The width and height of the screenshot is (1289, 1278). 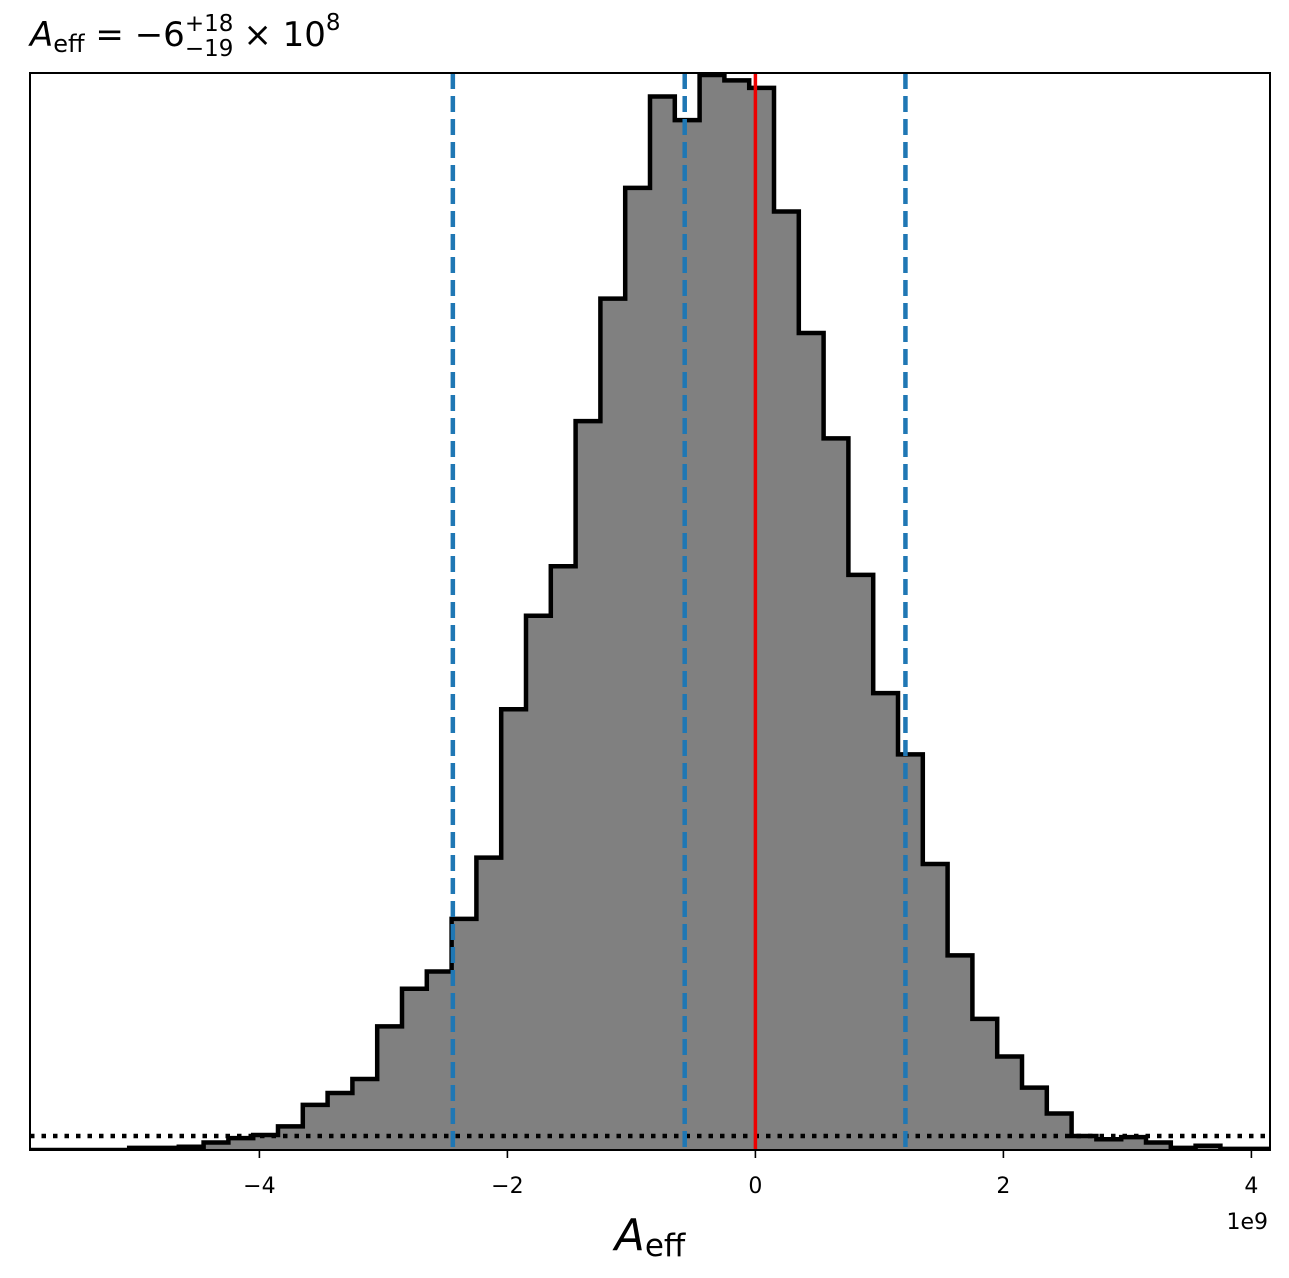 I want to click on title-lhs-symbol: A, so click(x=40, y=35).